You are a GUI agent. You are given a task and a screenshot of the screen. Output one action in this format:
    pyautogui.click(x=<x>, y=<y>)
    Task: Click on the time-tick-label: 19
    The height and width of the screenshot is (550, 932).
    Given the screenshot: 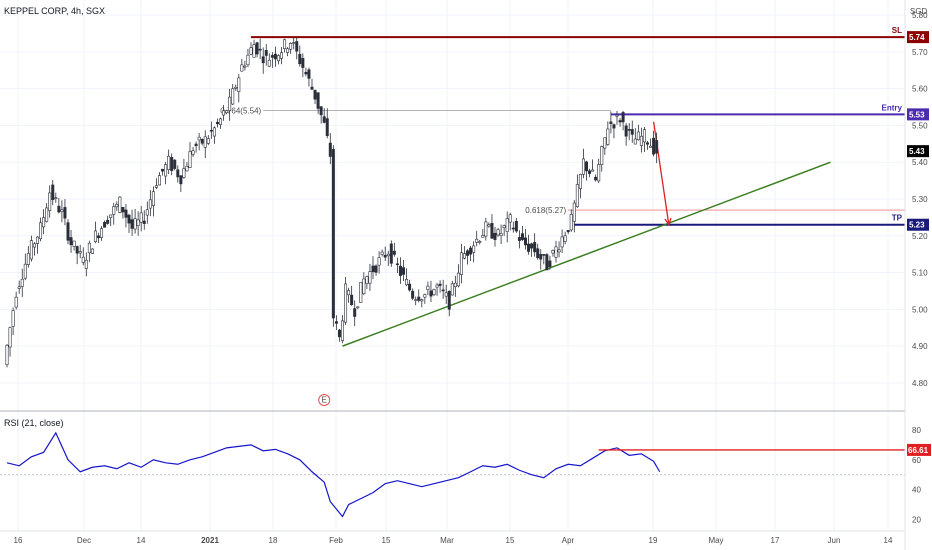 What is the action you would take?
    pyautogui.click(x=653, y=540)
    